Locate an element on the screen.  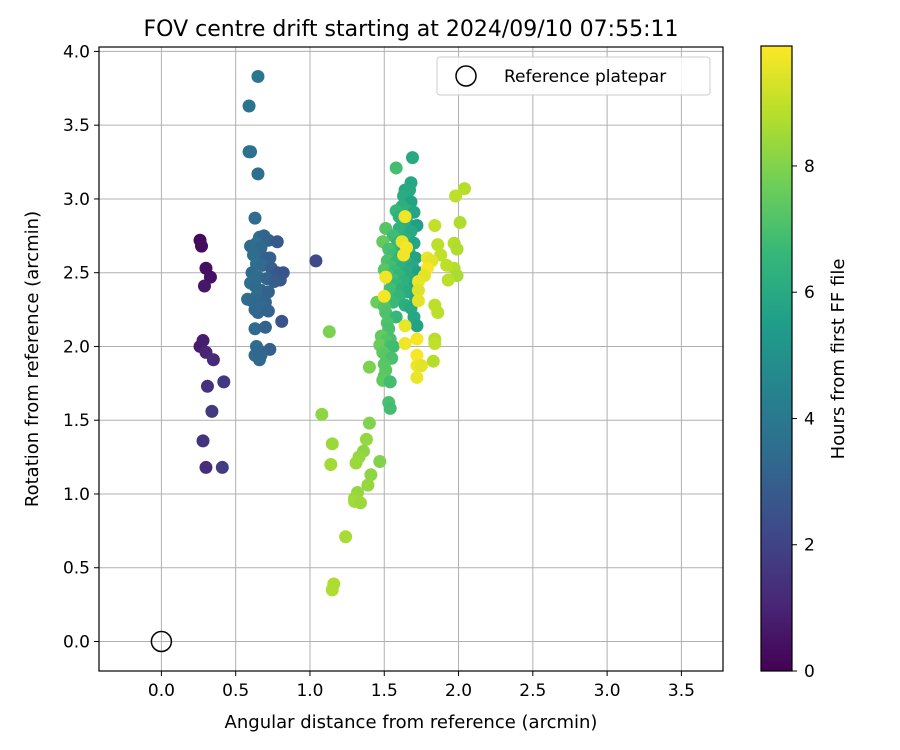
x-tick-label: 0.5 is located at coordinates (235, 691).